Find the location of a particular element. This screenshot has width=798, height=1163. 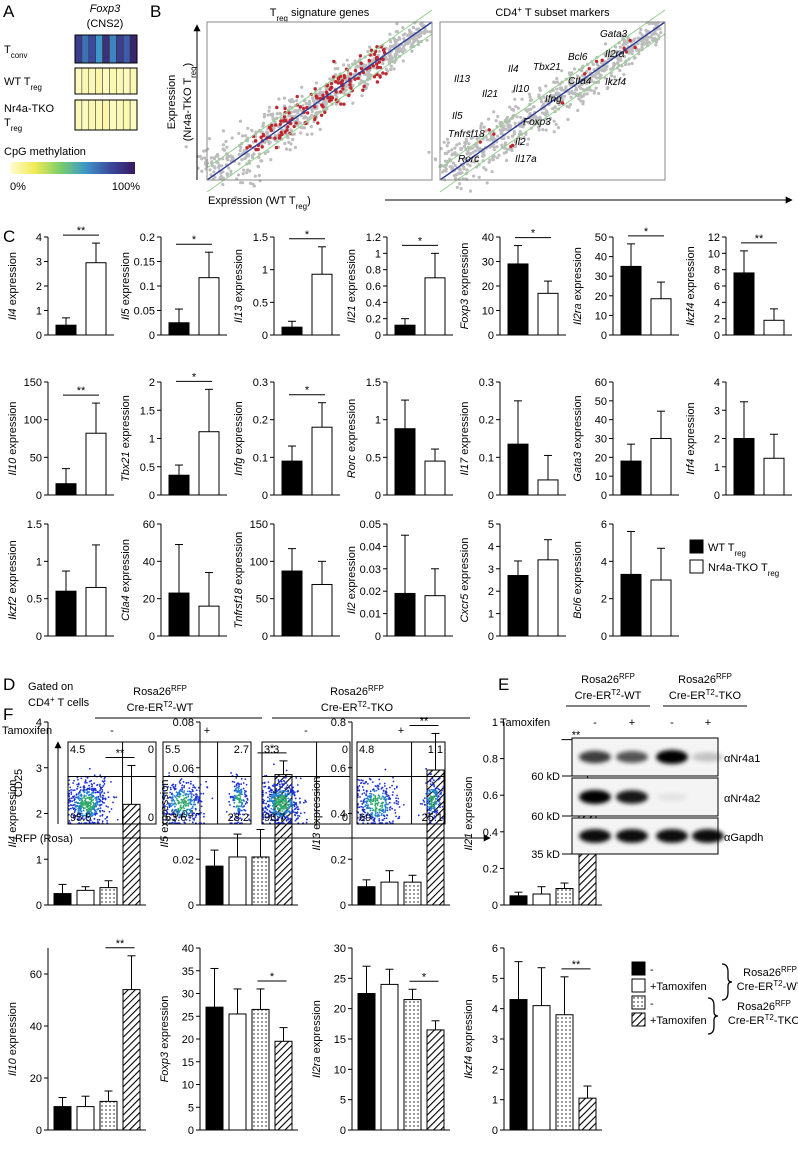

text-part: expression is located at coordinates (239, 560).